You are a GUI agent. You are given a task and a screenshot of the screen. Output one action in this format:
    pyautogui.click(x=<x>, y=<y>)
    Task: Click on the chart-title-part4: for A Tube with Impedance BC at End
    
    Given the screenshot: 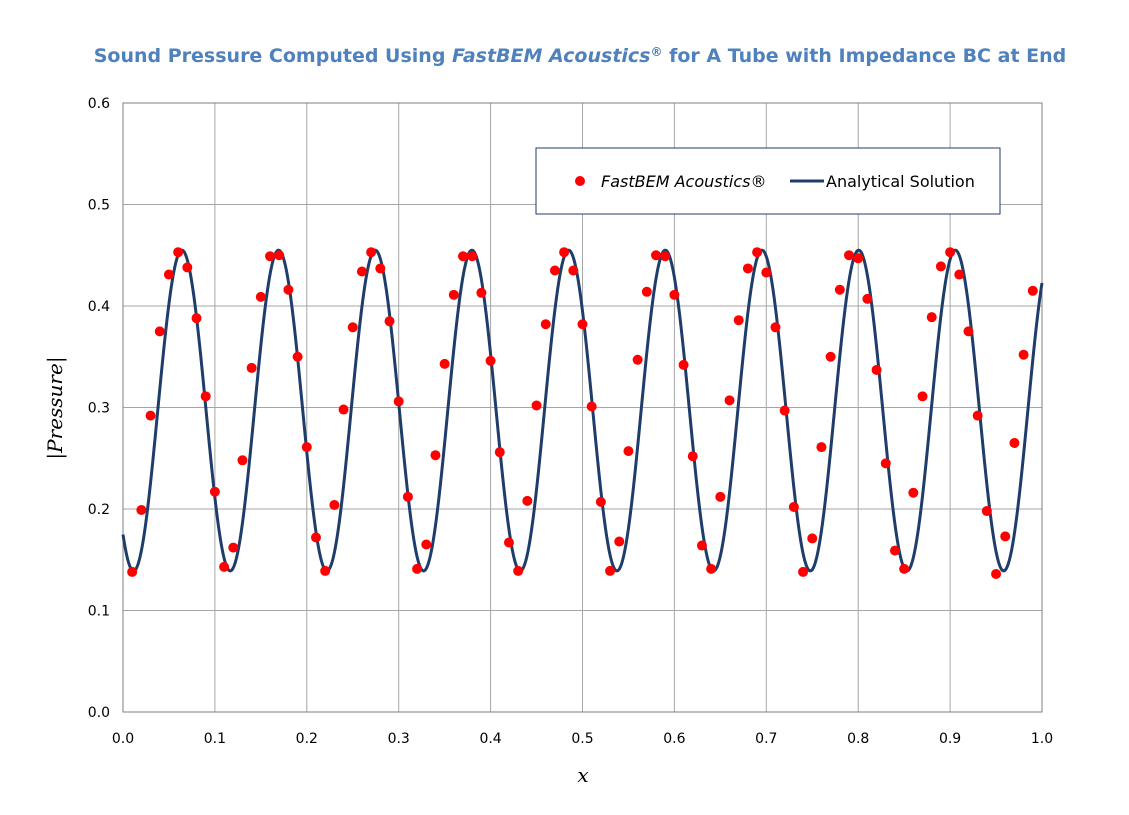 What is the action you would take?
    pyautogui.click(x=864, y=56)
    